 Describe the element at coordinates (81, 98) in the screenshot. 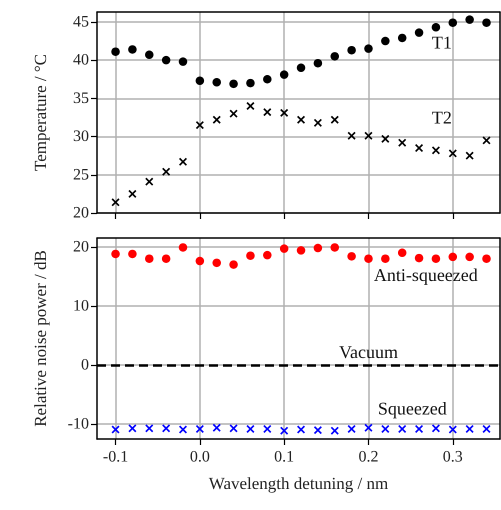

I see `y-tick-label: 35` at that location.